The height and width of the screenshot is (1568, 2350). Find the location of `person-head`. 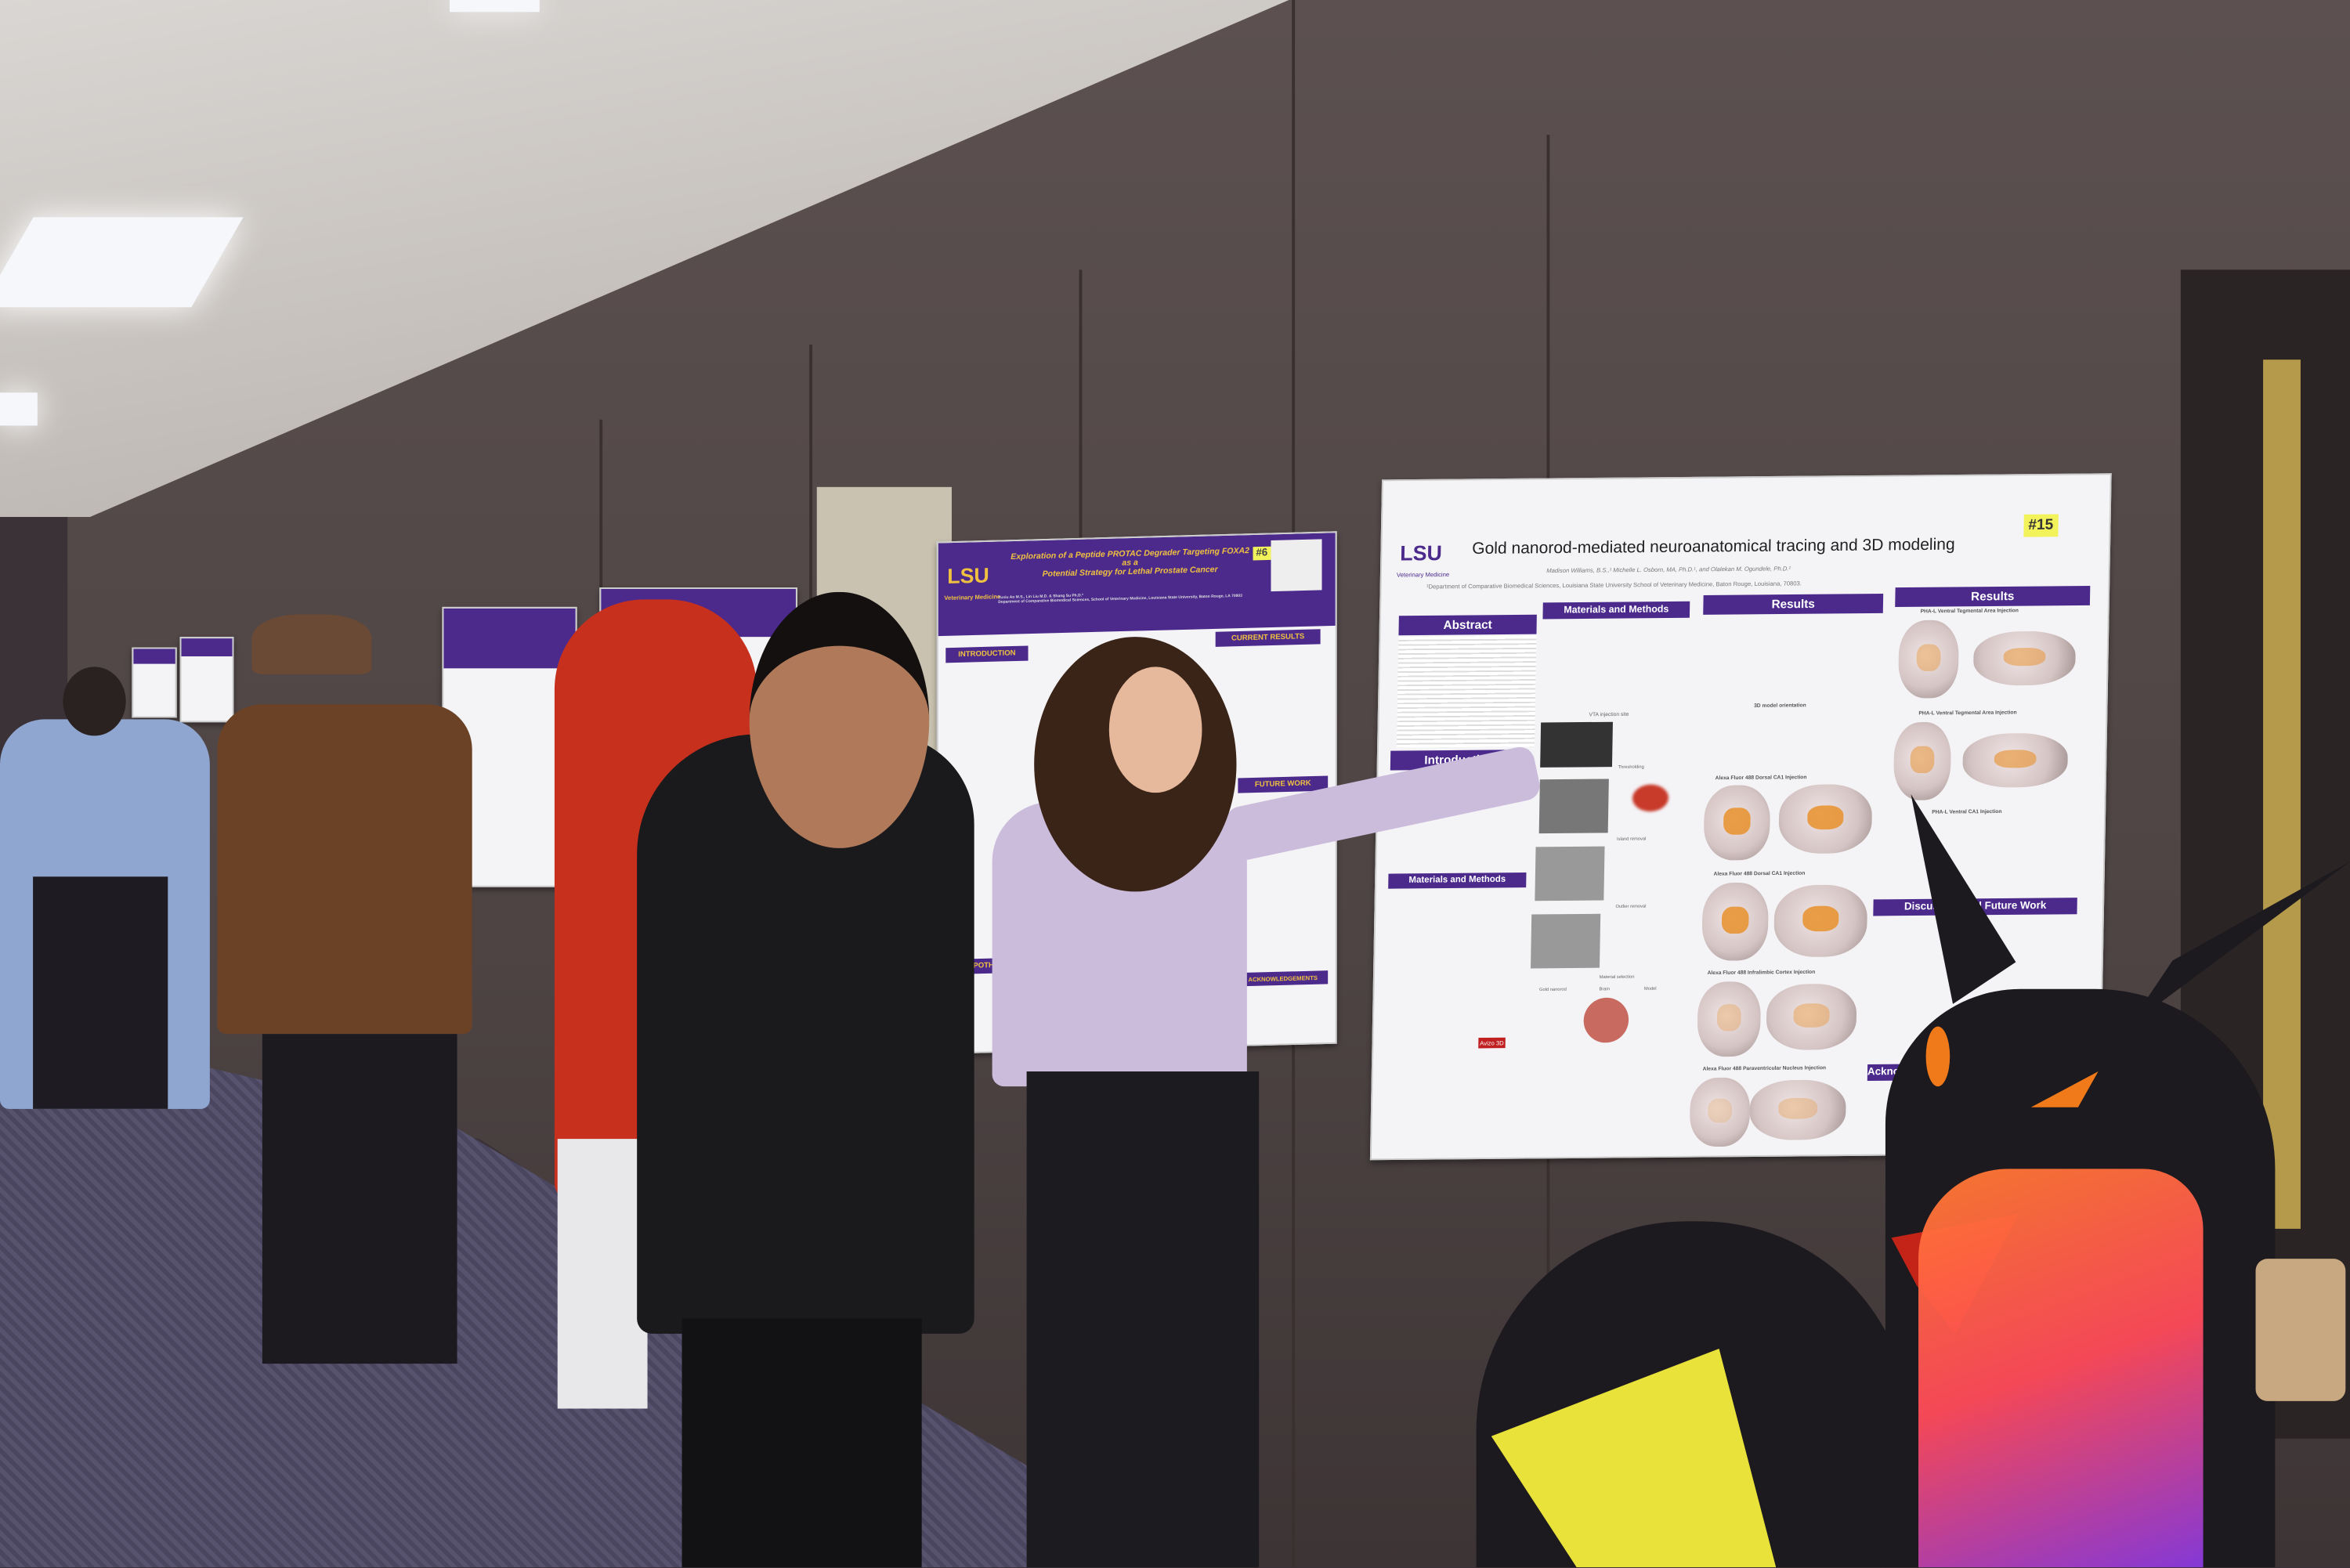

person-head is located at coordinates (94, 701).